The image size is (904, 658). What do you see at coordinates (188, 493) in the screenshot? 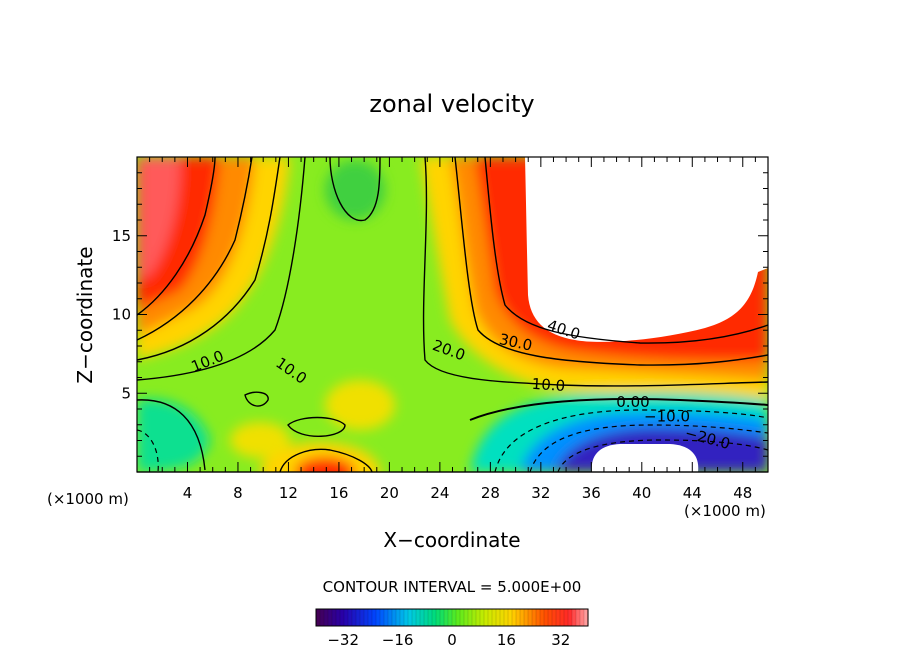
I see `x-tick-label: 4` at bounding box center [188, 493].